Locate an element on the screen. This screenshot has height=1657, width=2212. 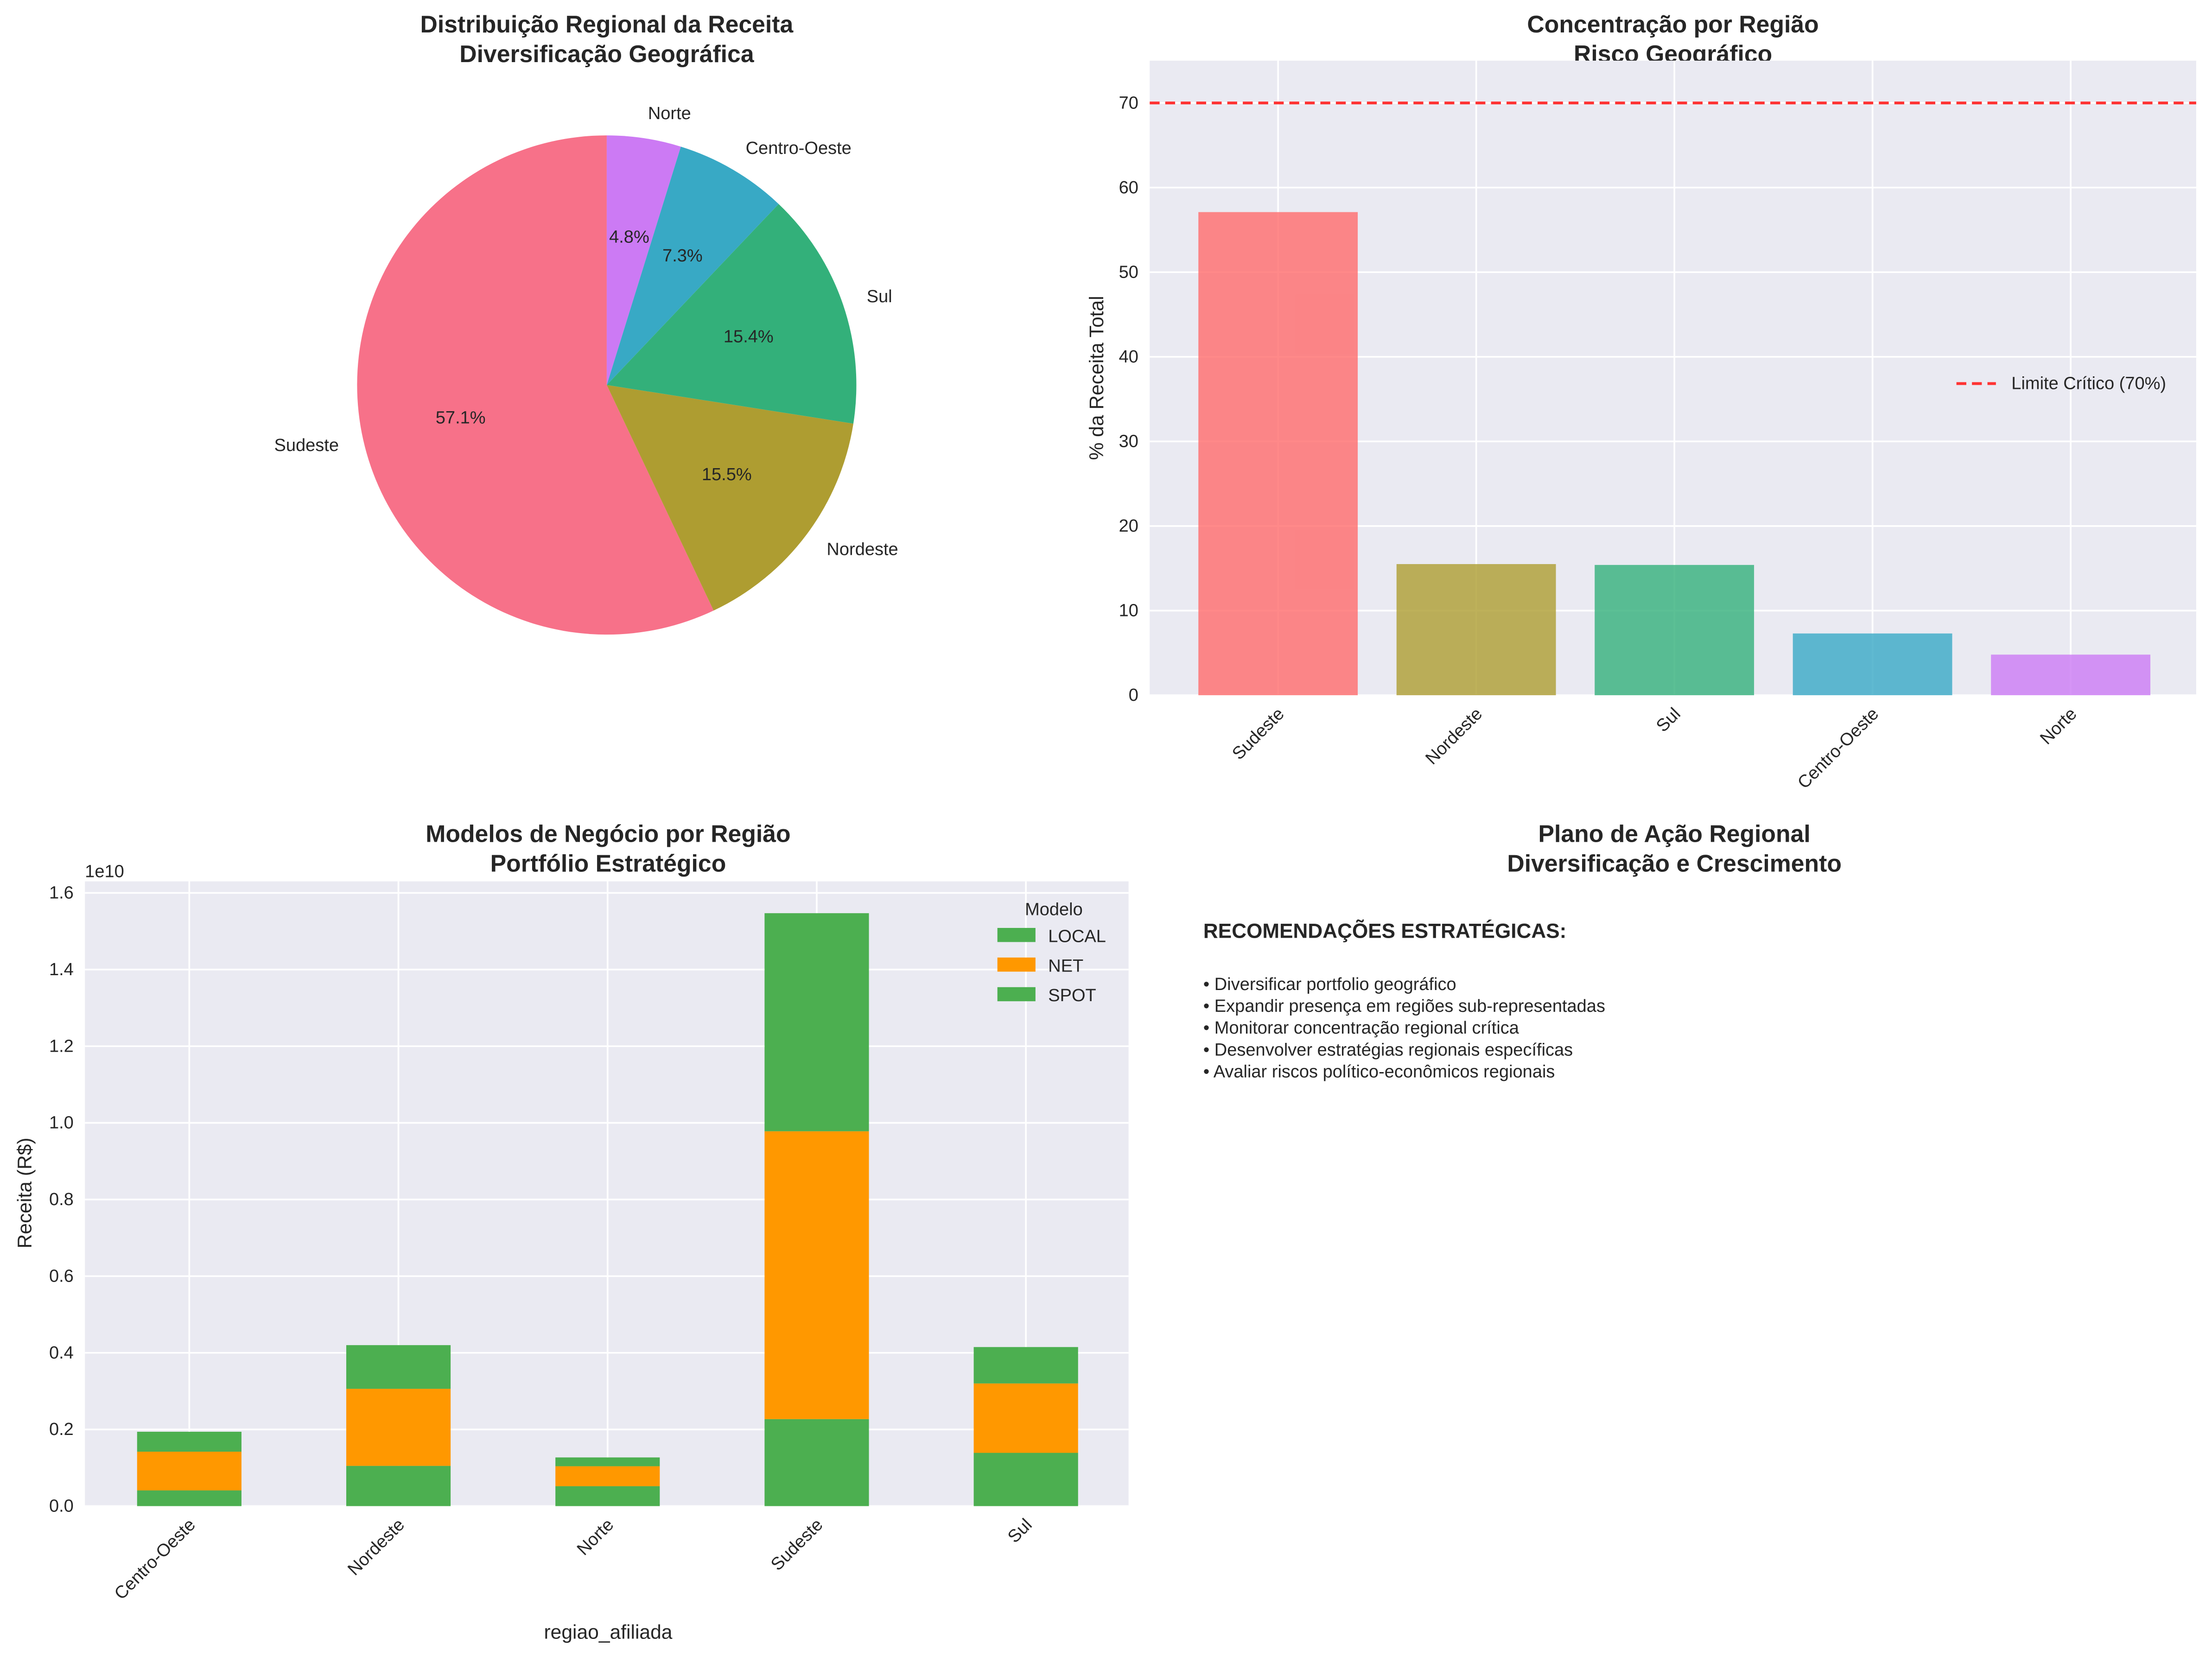
y-tick-label: 1.0 is located at coordinates (61, 1123).